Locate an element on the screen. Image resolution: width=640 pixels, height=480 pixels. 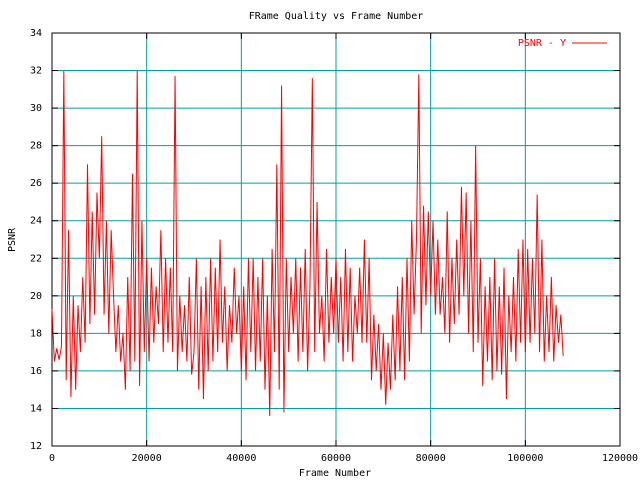
x-tick-label: 80000 is located at coordinates (431, 458).